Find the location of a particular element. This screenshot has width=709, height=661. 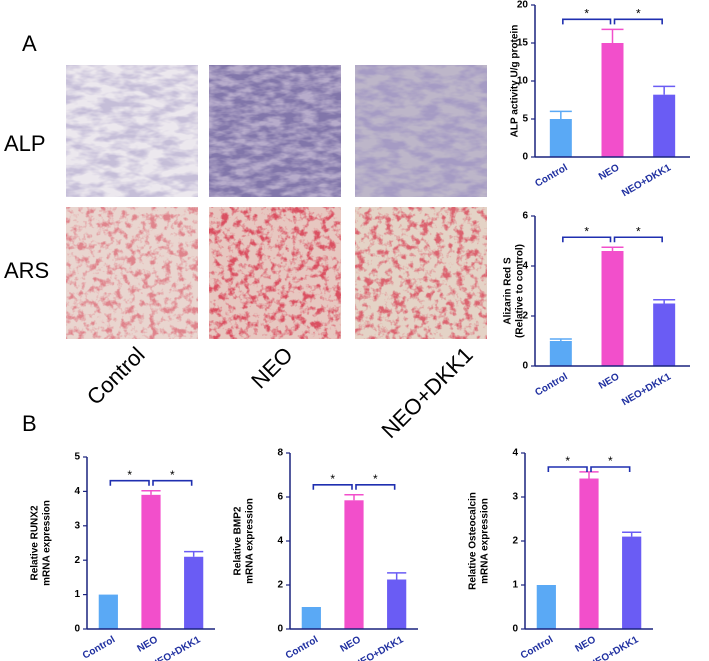

y-axis-label: Alizarin Red S is located at coordinates (508, 291).